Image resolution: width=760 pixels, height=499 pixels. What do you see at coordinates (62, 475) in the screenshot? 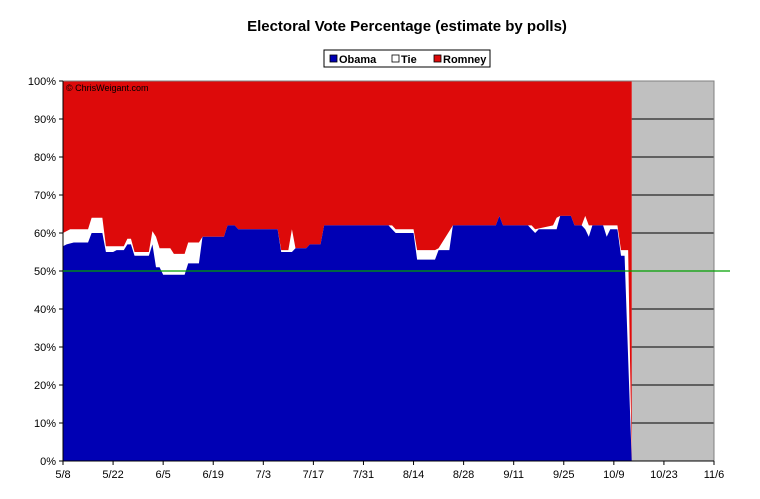
I see `x-tick-label: 5/8` at bounding box center [62, 475].